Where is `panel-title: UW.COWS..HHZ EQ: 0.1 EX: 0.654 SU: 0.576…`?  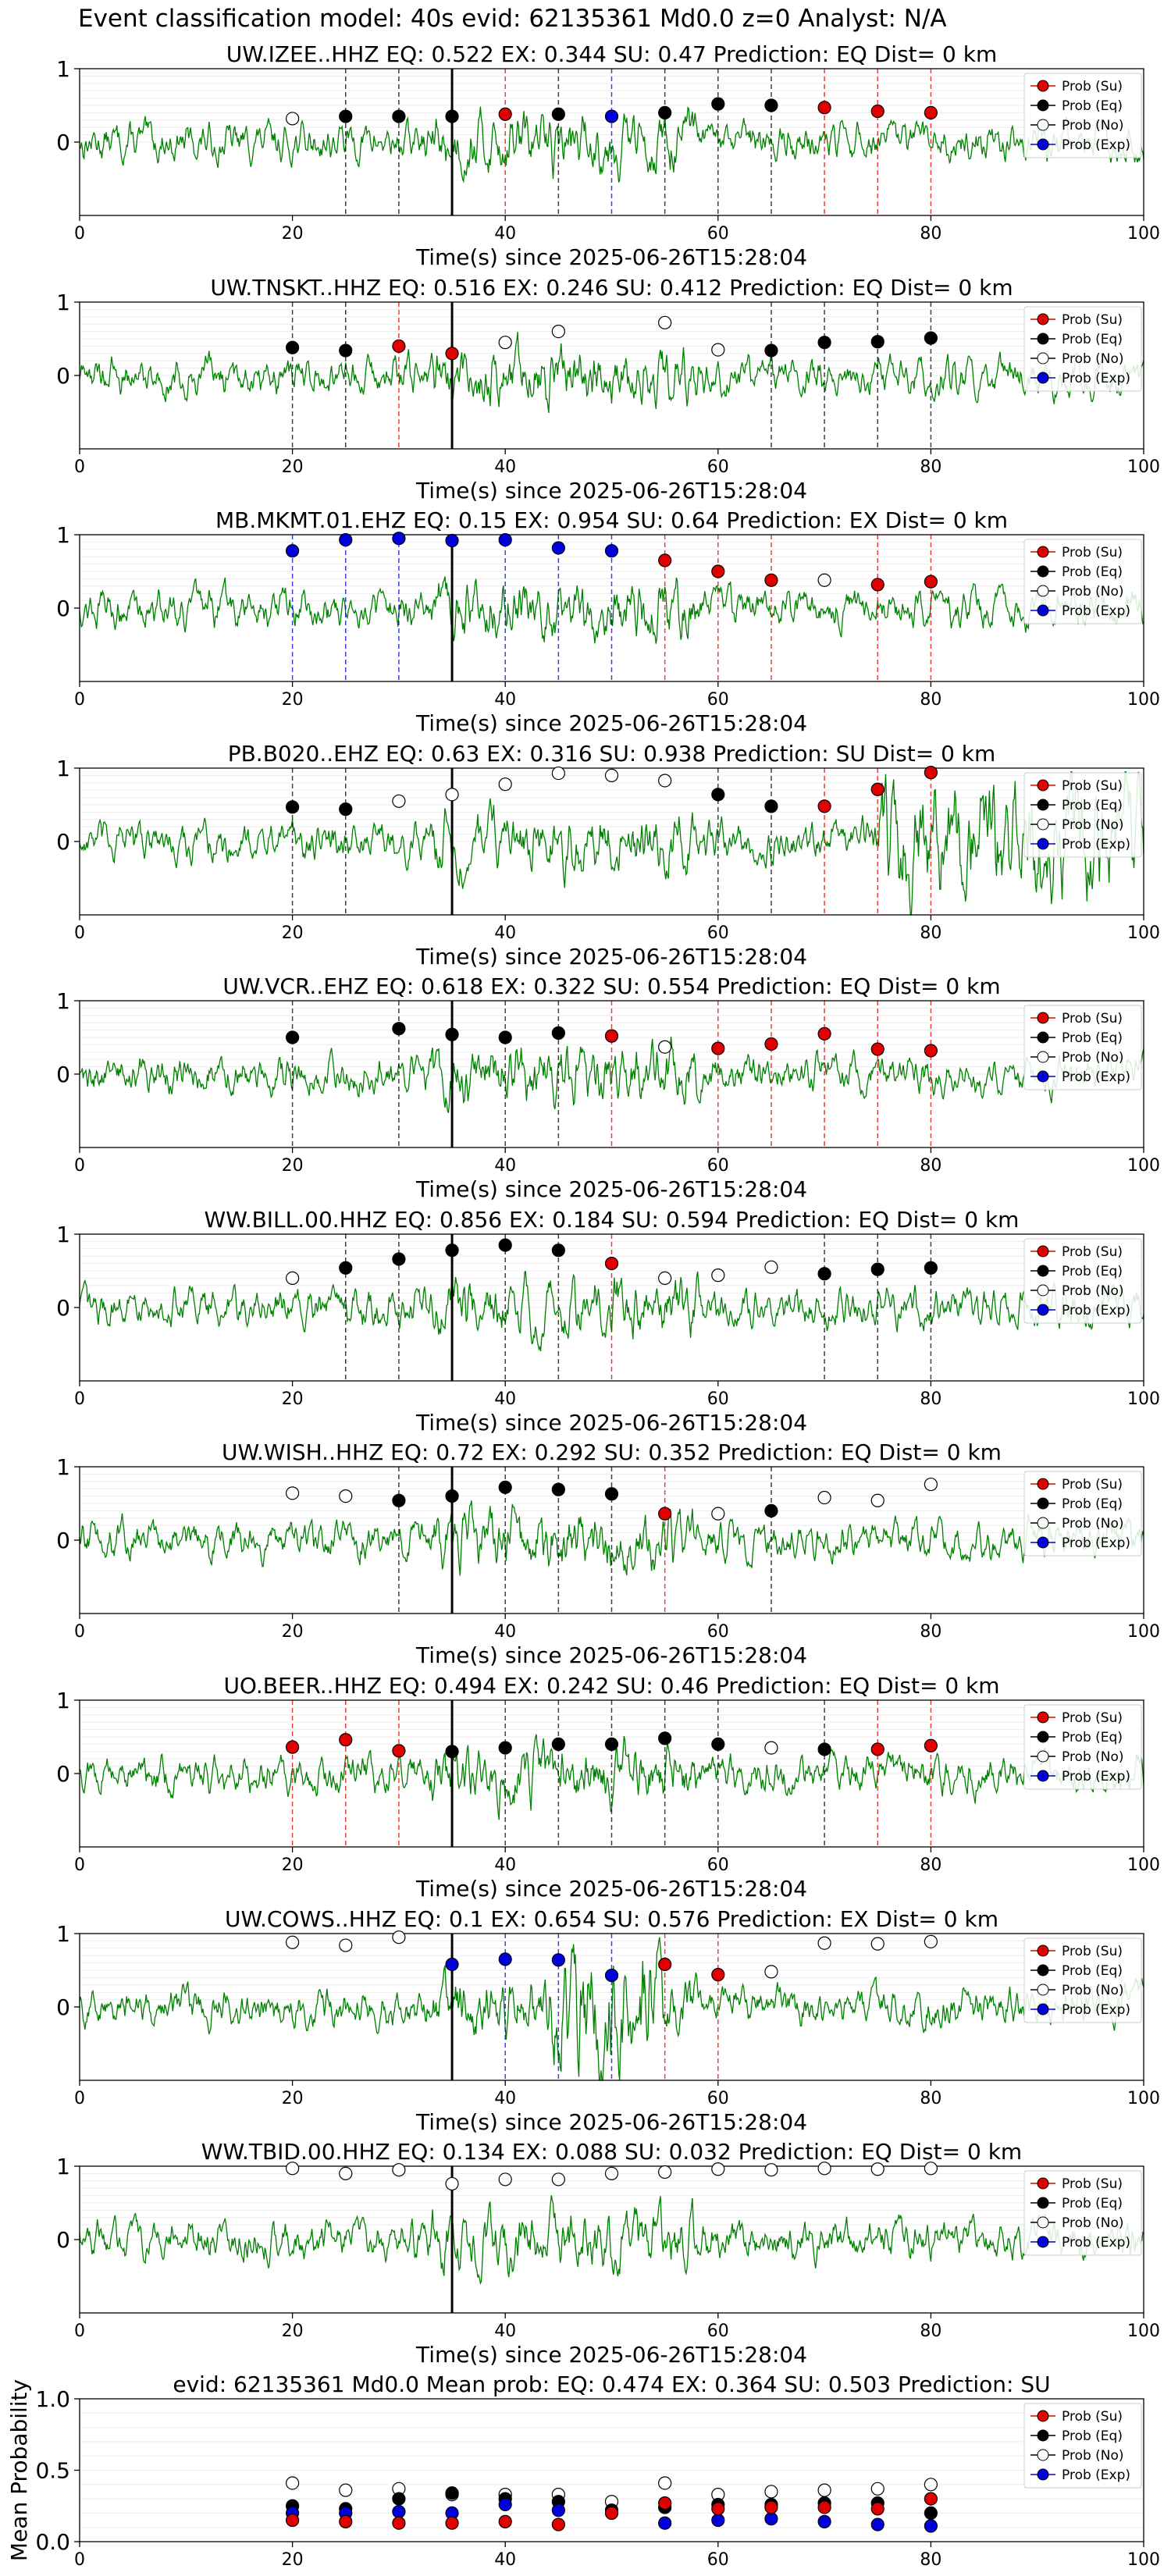
panel-title: UW.COWS..HHZ EQ: 0.1 EX: 0.654 SU: 0.576… is located at coordinates (611, 1919).